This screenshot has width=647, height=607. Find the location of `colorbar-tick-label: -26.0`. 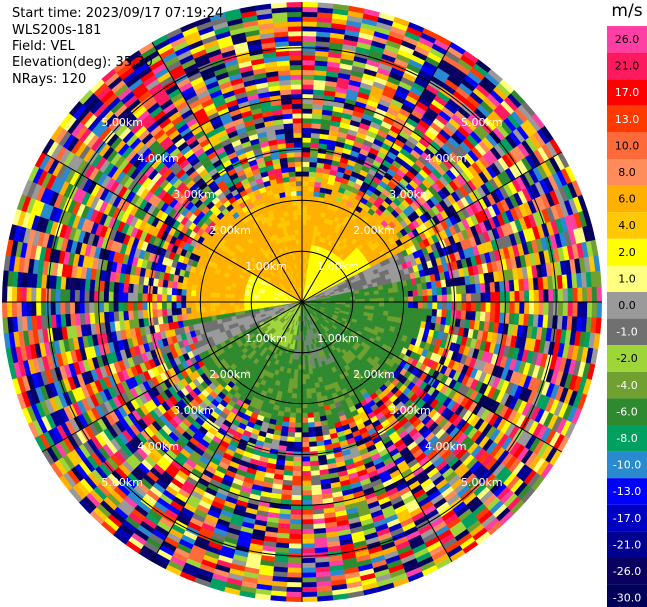

colorbar-tick-label: -26.0 is located at coordinates (627, 571).